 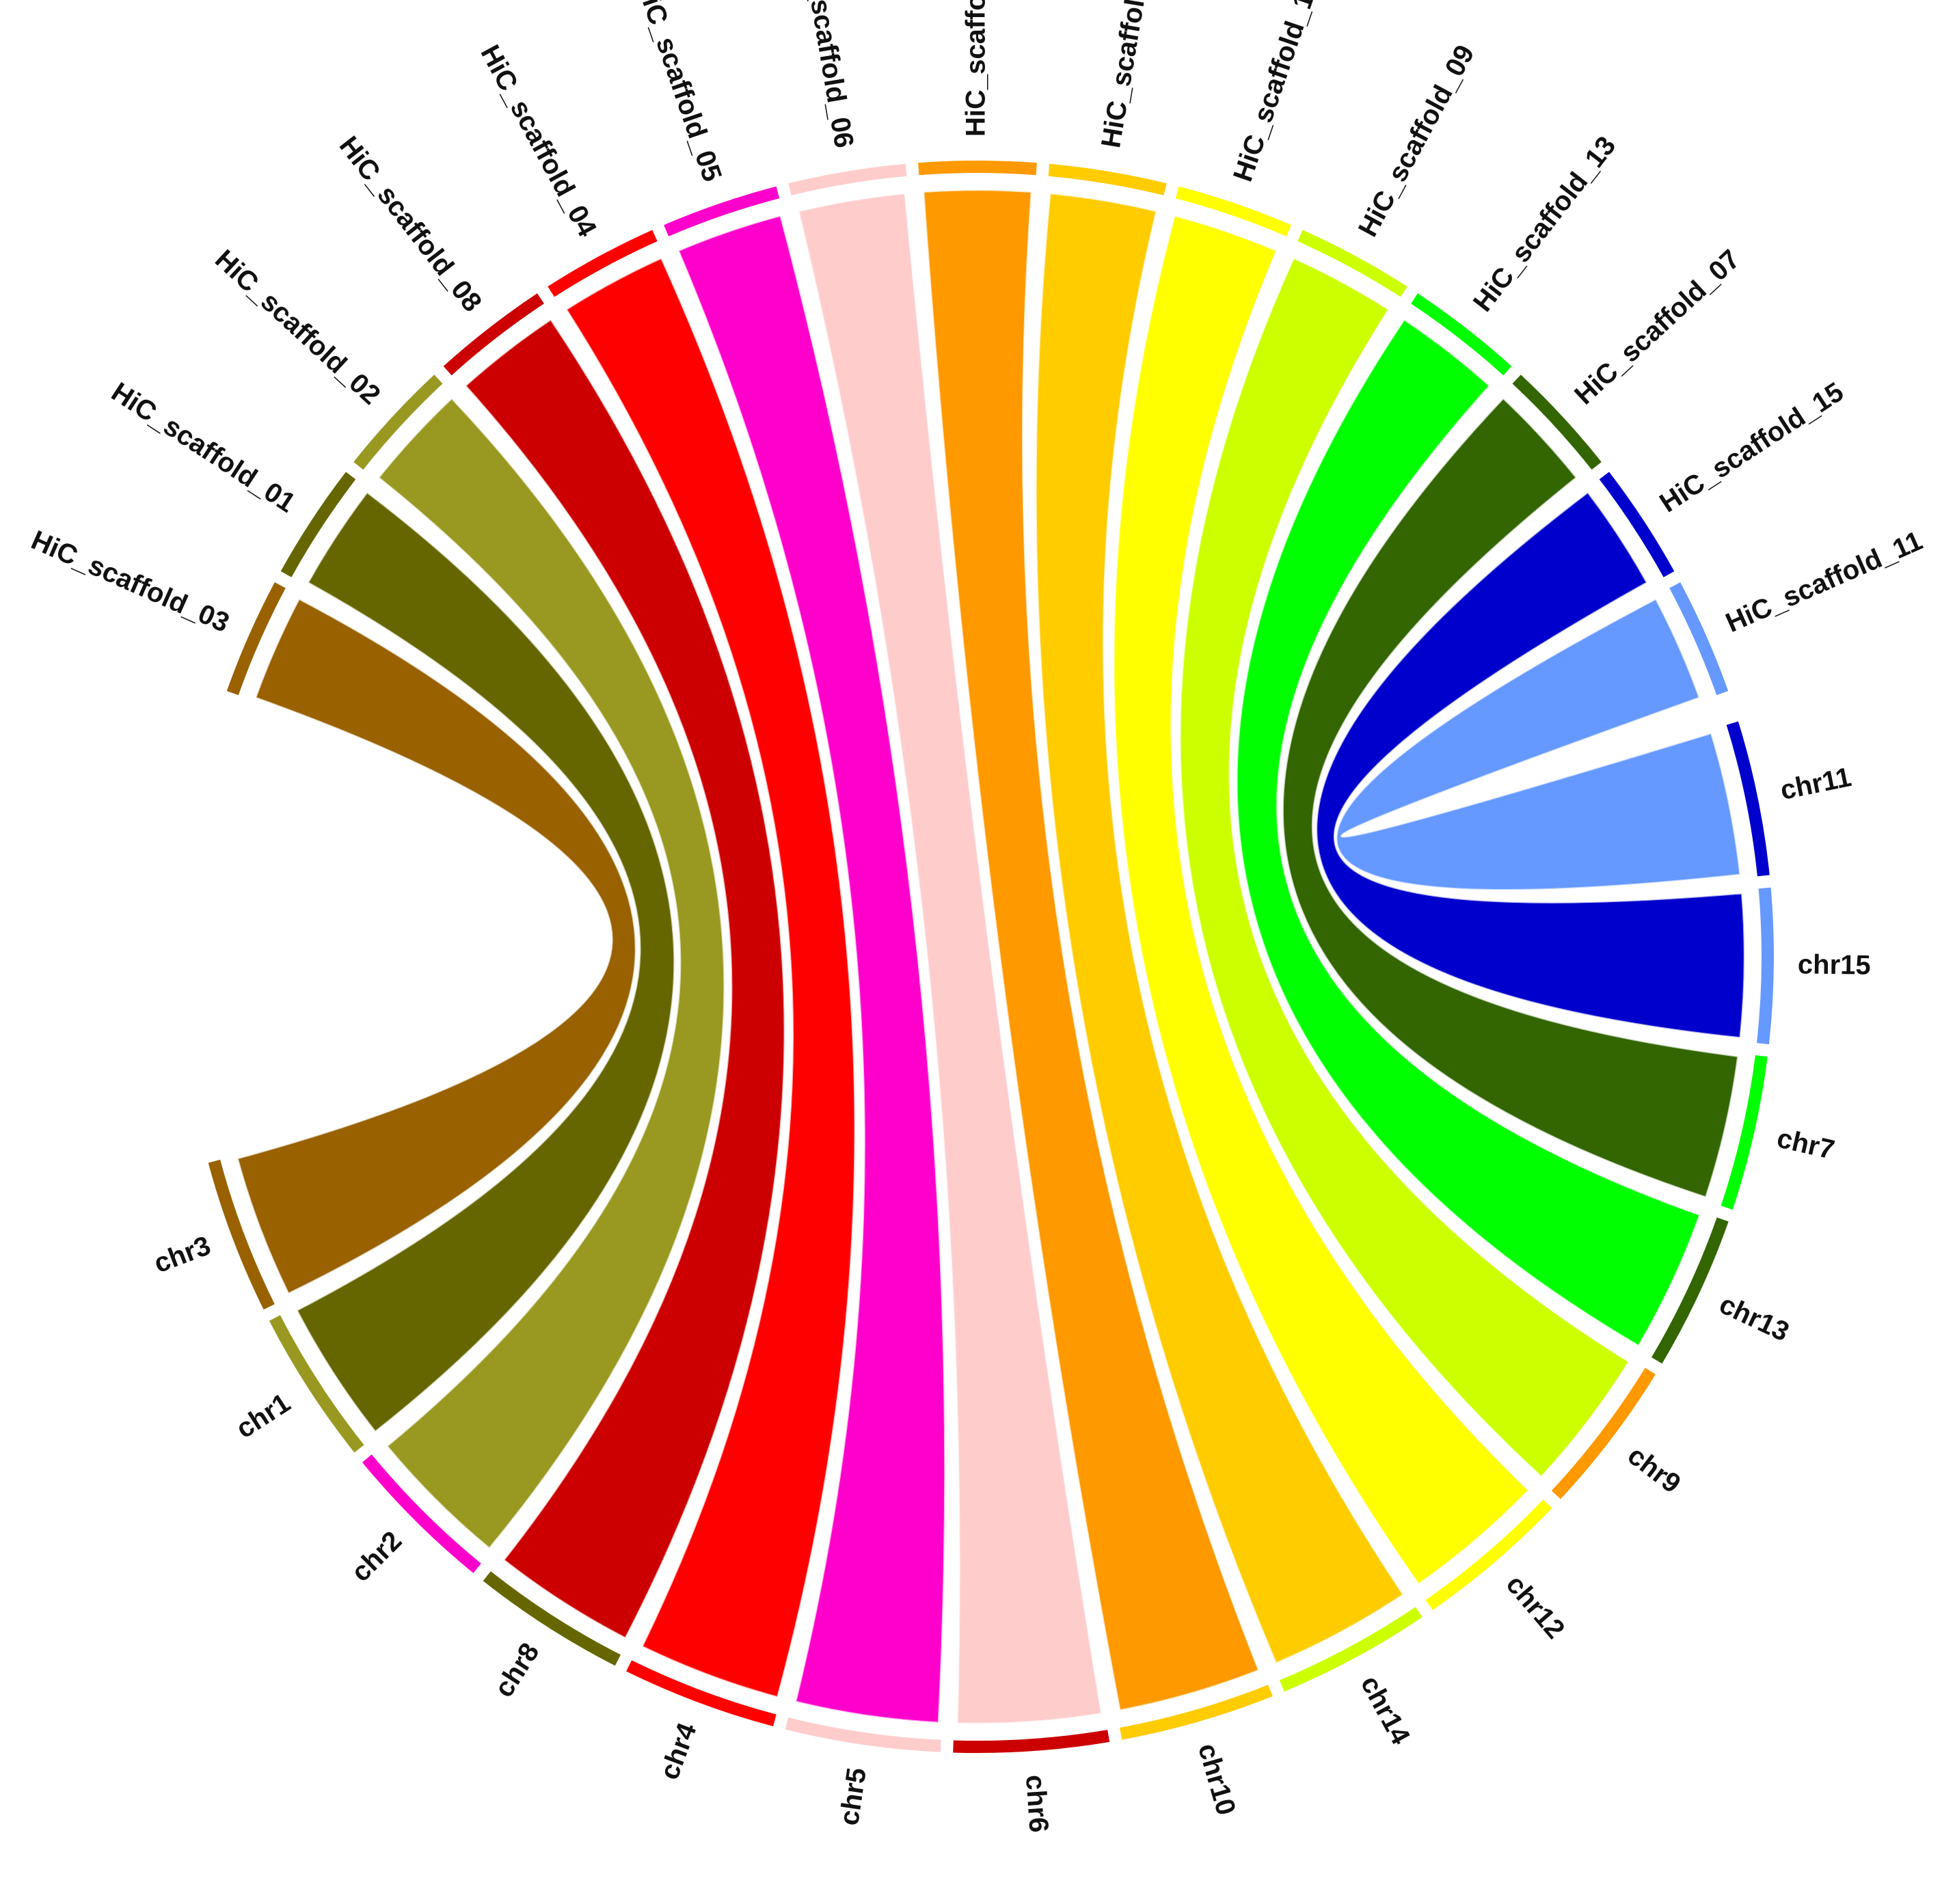 I want to click on label-chr12: chr12, so click(x=1535, y=1606).